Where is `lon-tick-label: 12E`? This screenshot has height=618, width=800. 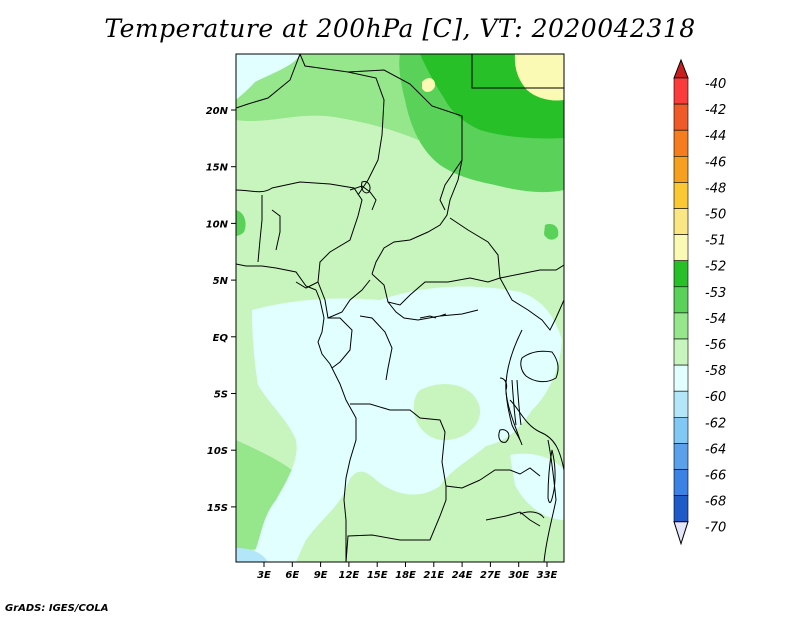 lon-tick-label: 12E is located at coordinates (349, 575).